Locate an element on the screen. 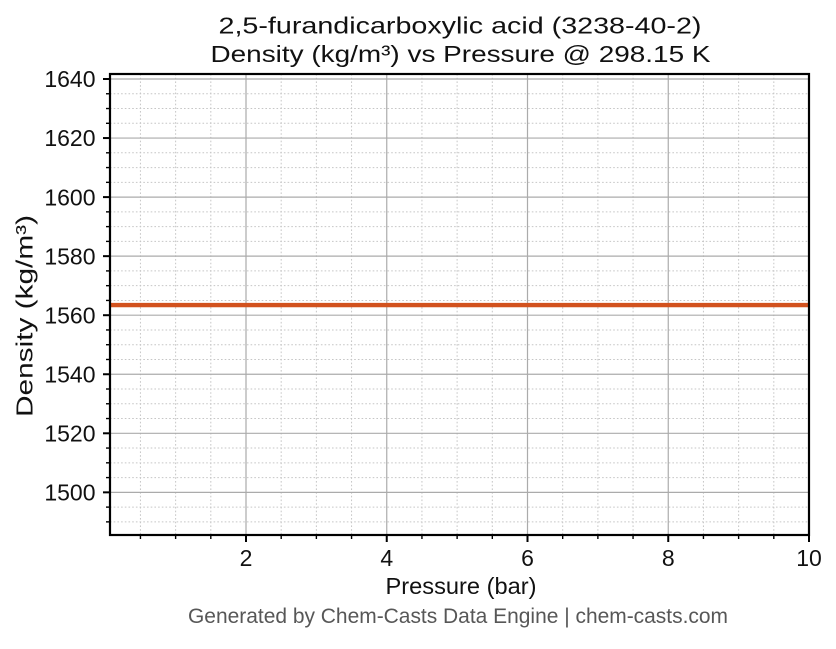 The image size is (836, 649). svg-text: 1500 is located at coordinates (69, 493).